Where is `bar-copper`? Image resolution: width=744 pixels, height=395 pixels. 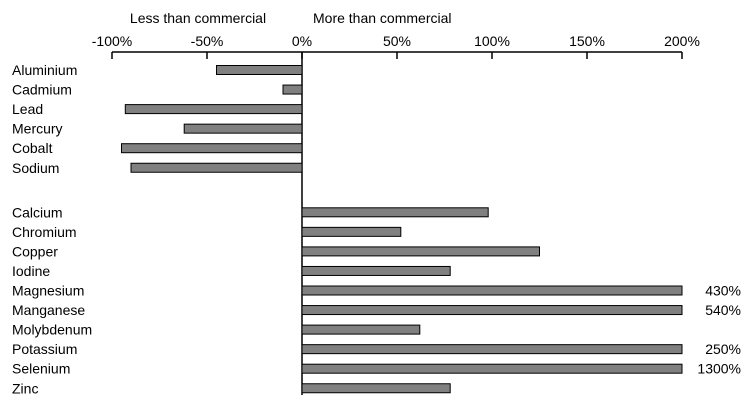
bar-copper is located at coordinates (420, 251).